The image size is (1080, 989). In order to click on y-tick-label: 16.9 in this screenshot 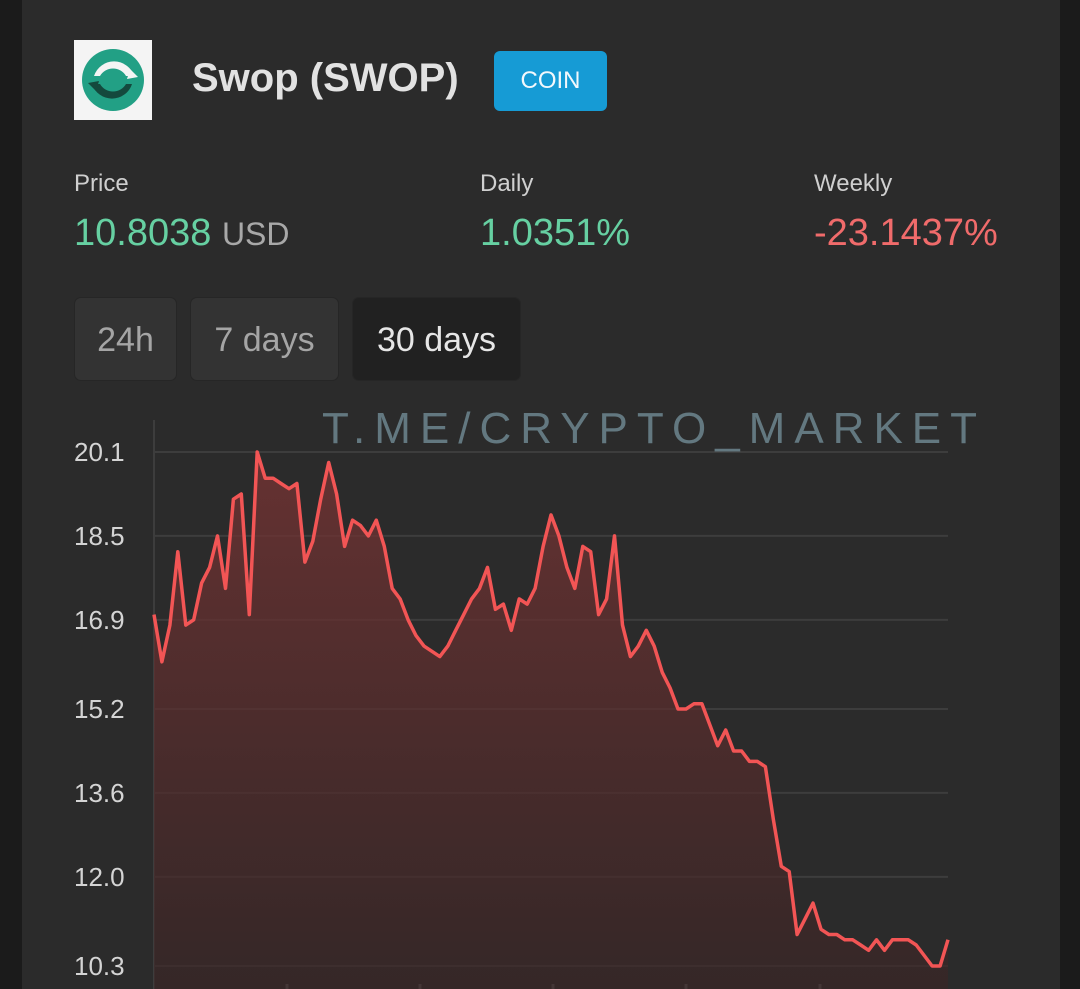, I will do `click(99, 620)`.